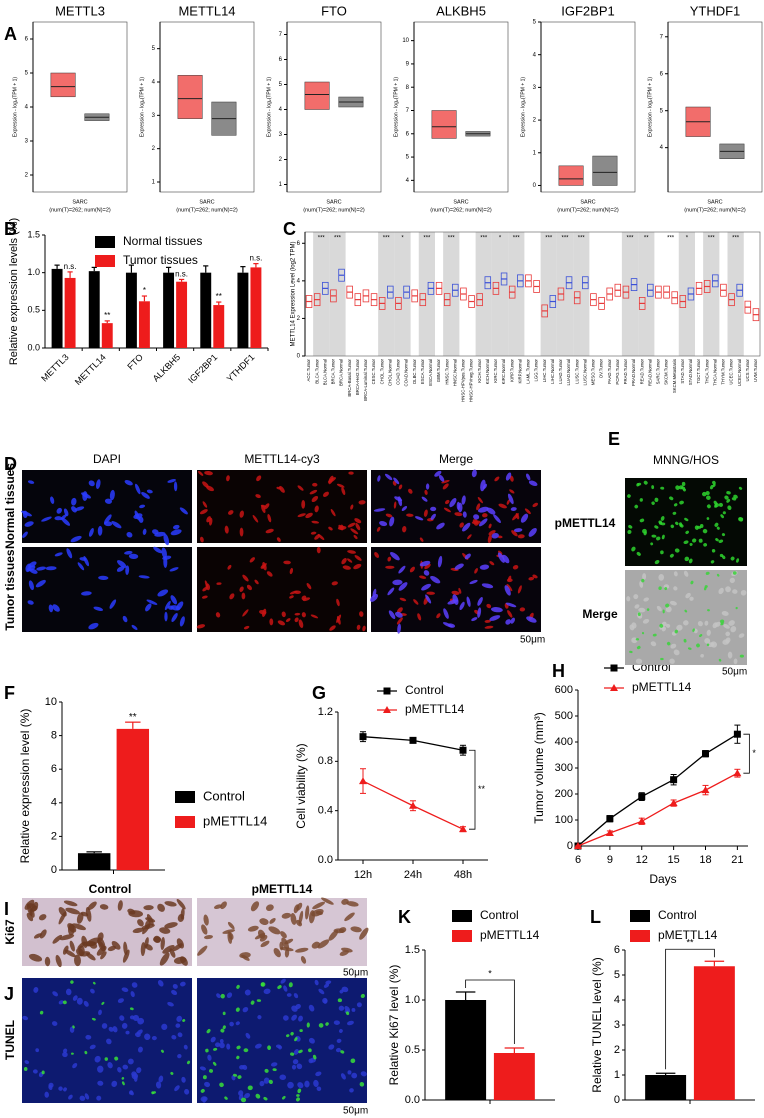  Describe the element at coordinates (357, 376) in the screenshot. I see `x-tick-label: BRCA-Her2.Tumor` at that location.